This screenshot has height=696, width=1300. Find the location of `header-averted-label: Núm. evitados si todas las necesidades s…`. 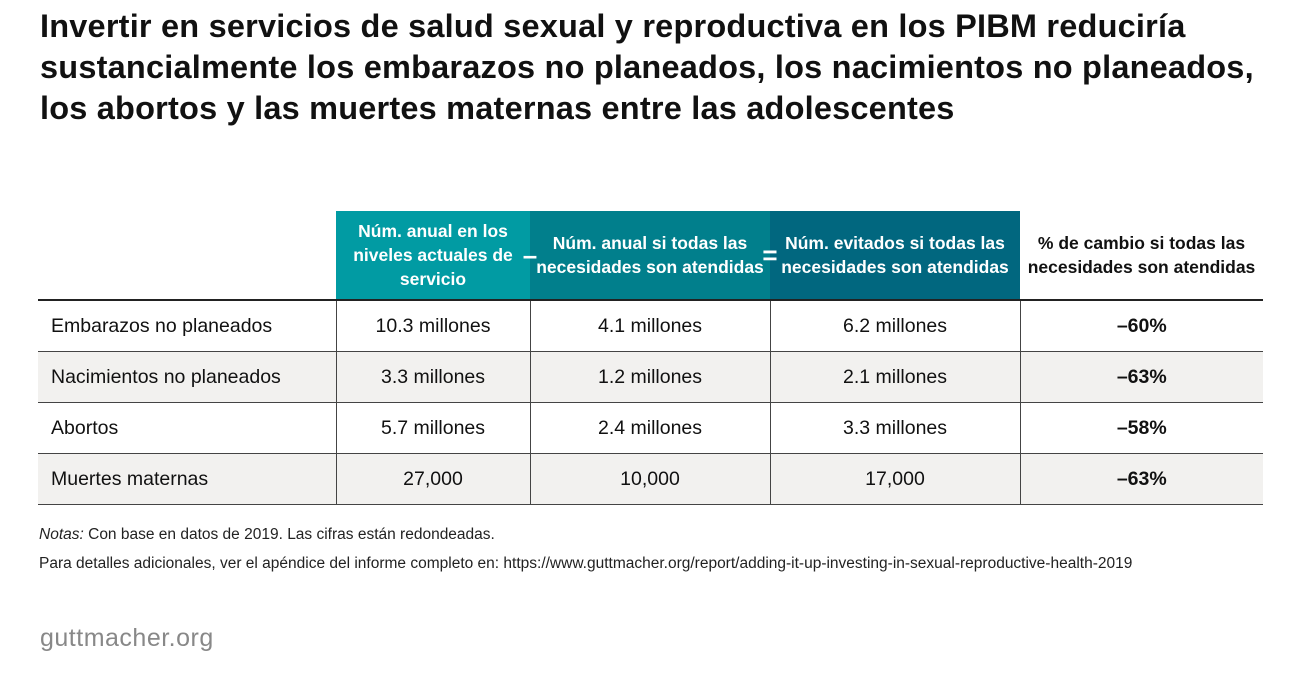

header-averted-label: Núm. evitados si todas las necesidades s… is located at coordinates (895, 255).